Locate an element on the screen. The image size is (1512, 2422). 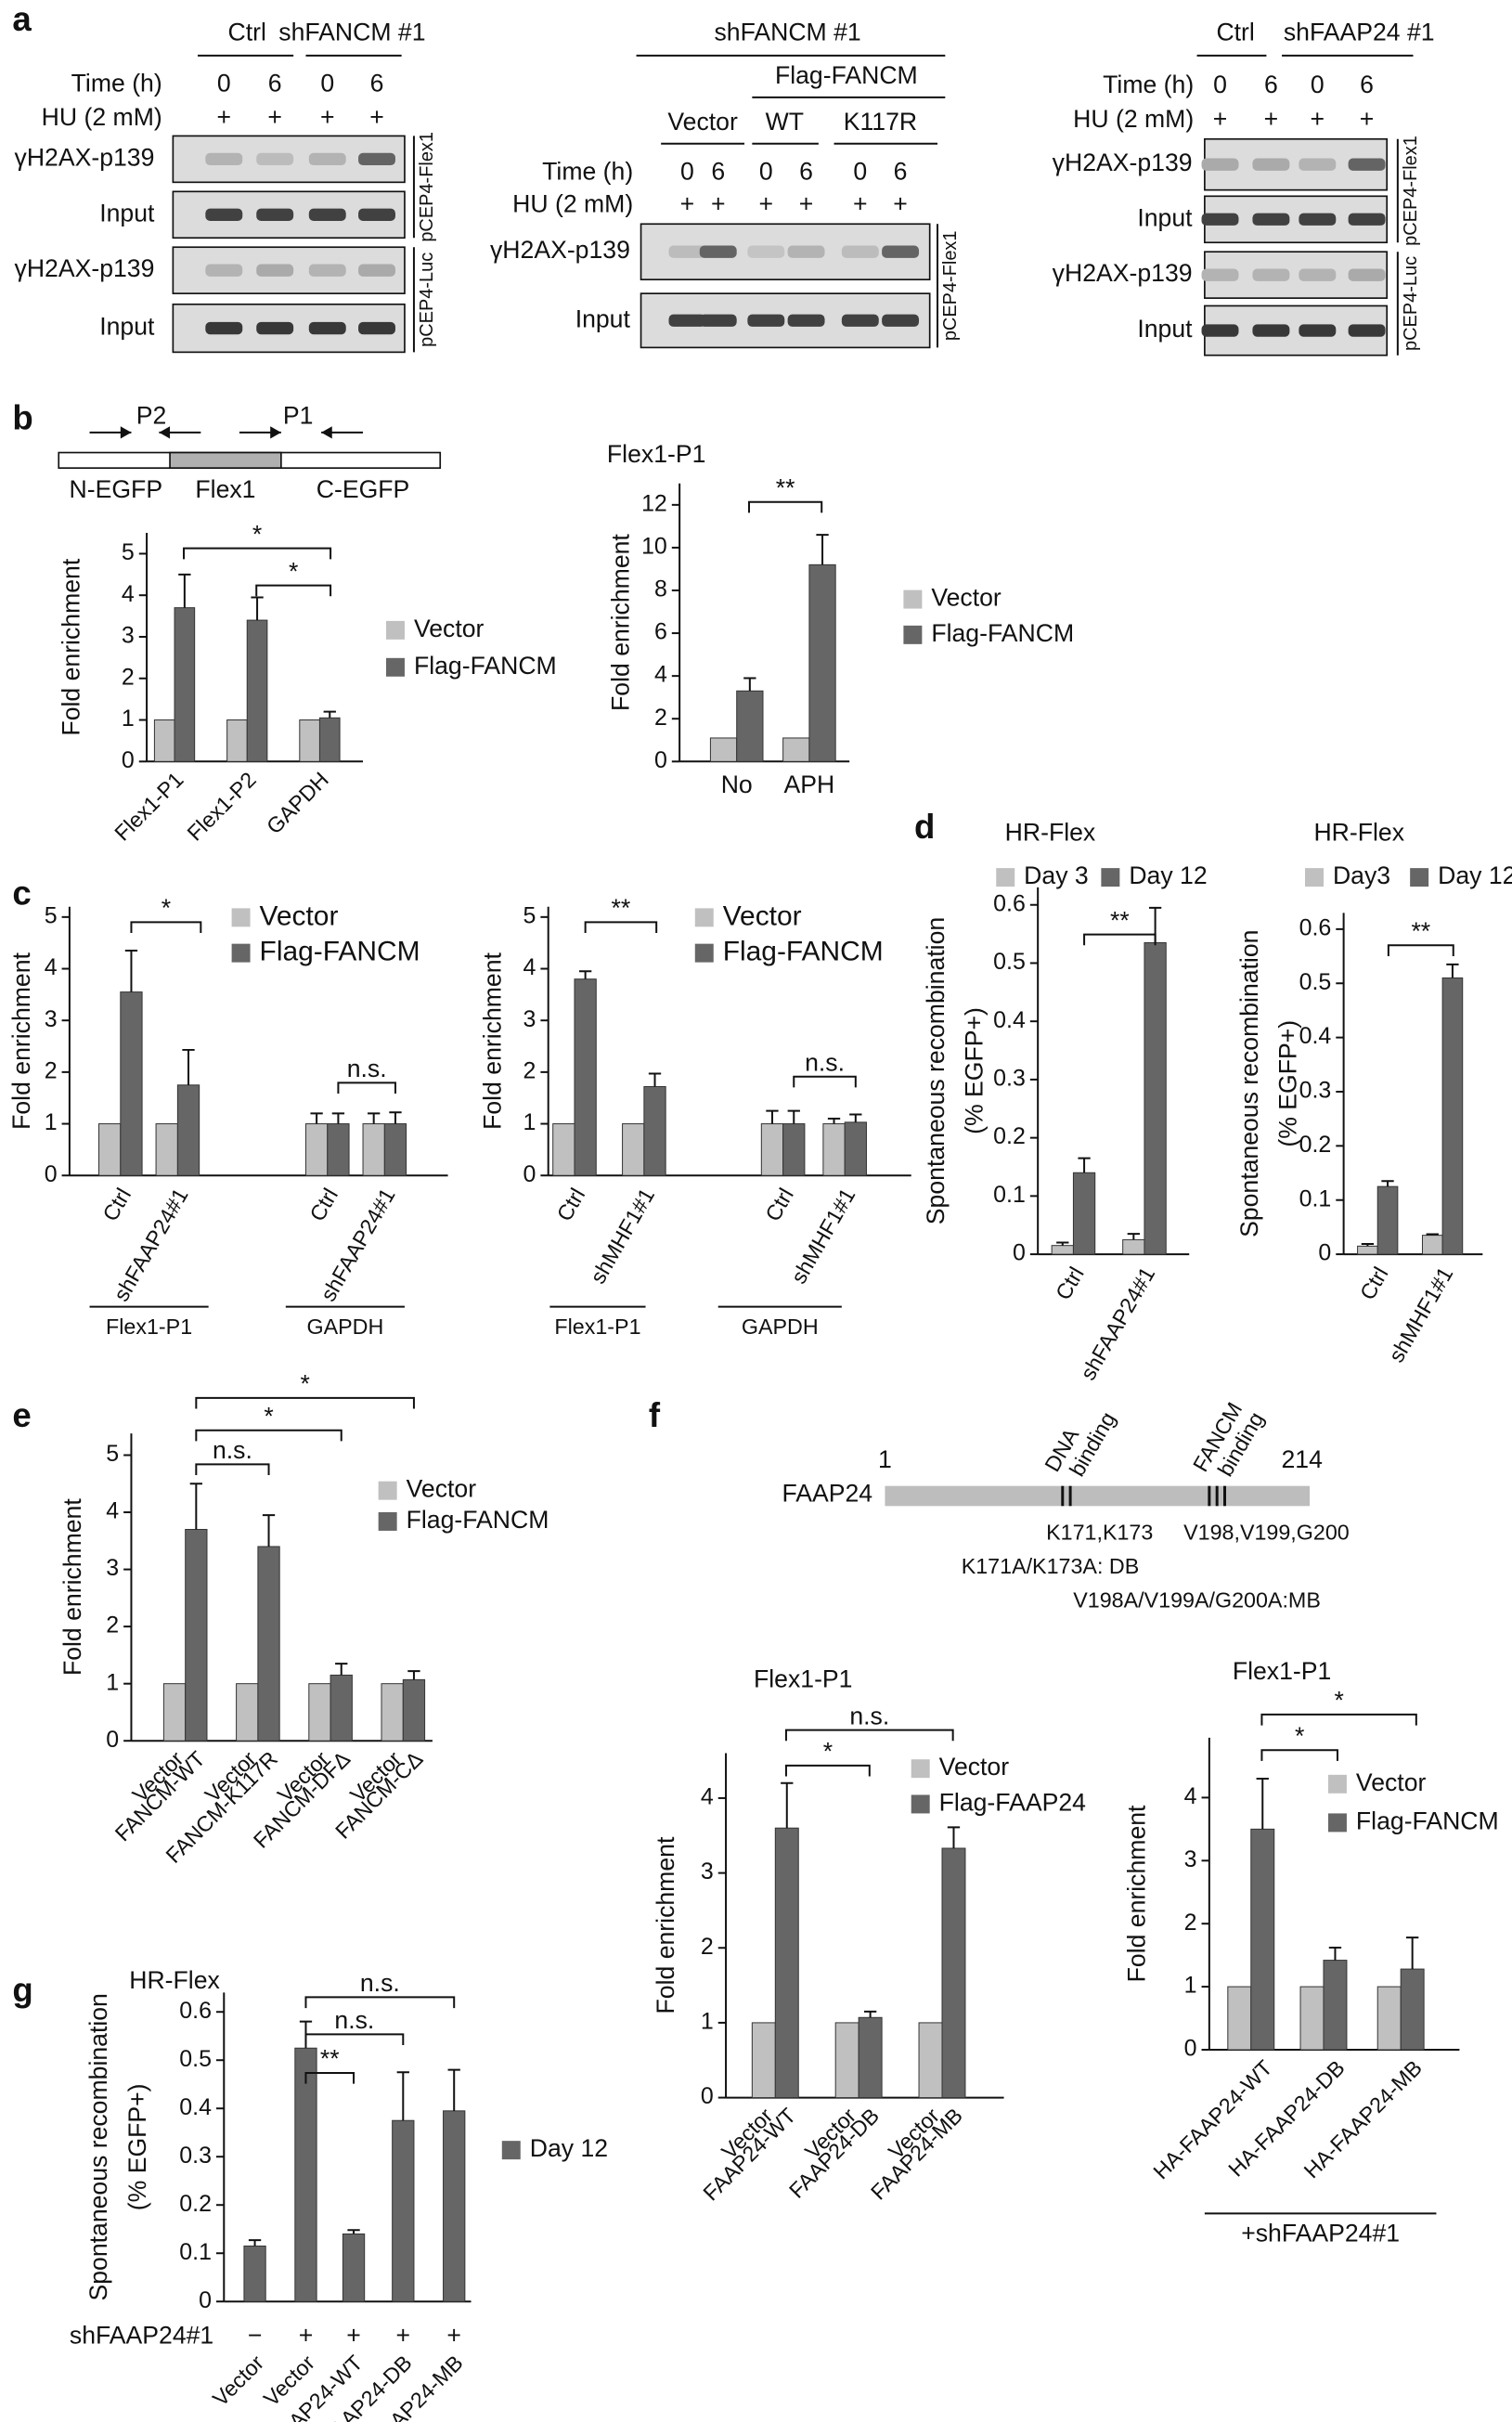
blot-header: Ctrl is located at coordinates (247, 32).